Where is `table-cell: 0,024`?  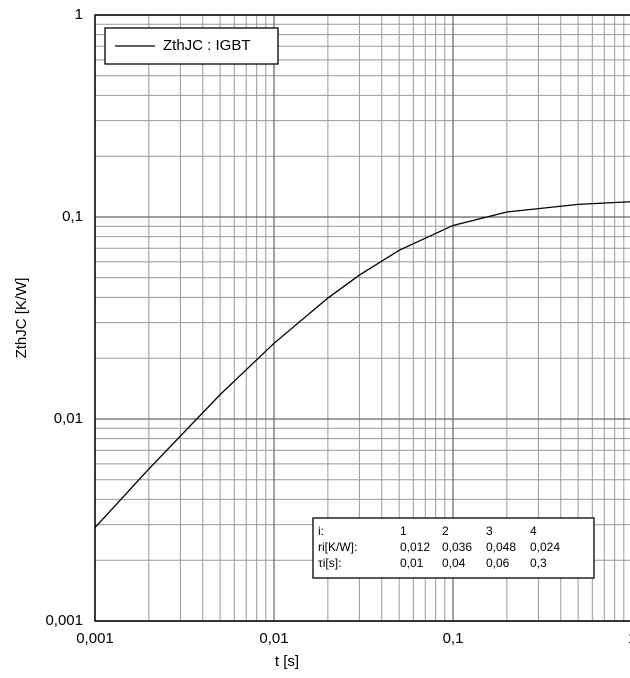
table-cell: 0,024 is located at coordinates (545, 547).